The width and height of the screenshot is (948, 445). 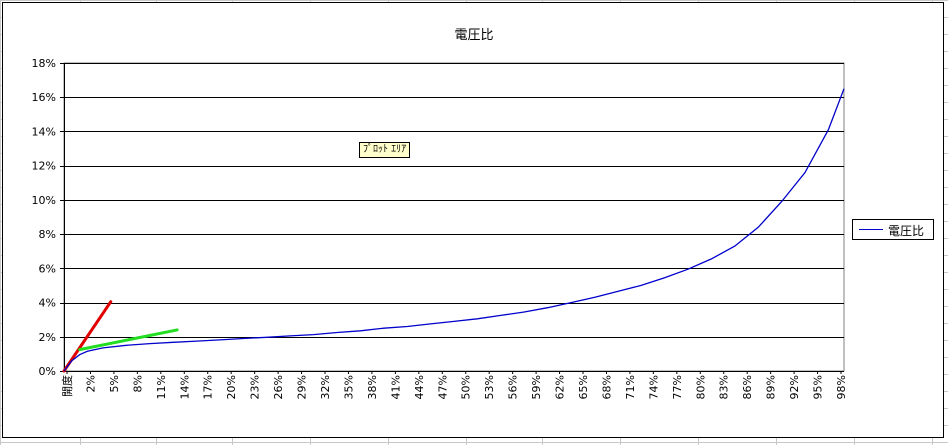 I want to click on x-tick-label: 14%, so click(x=184, y=387).